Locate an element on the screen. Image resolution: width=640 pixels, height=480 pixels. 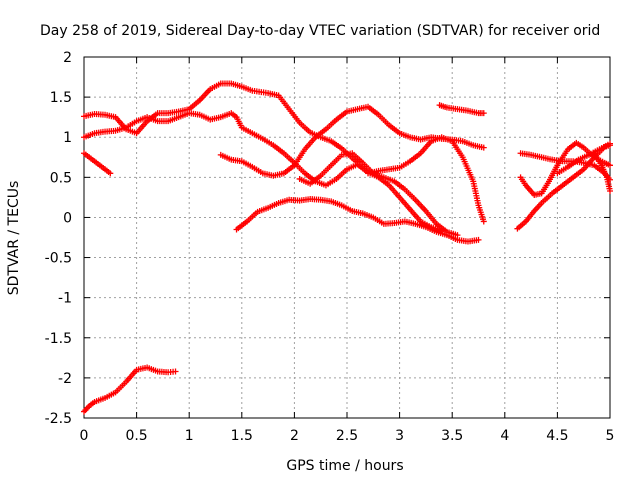
y-tick-labels: -2.5 -2 -1.5 -1 -0.5 0 0.5 1 1.5 2 is located at coordinates (58, 238).